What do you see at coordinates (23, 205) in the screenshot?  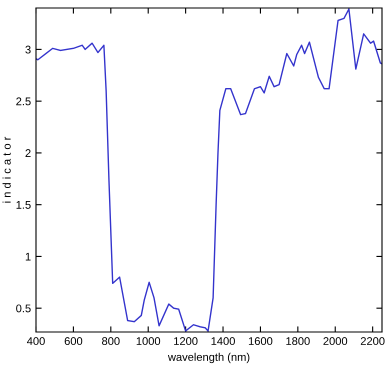 I see `y-tick-label: 1.5` at bounding box center [23, 205].